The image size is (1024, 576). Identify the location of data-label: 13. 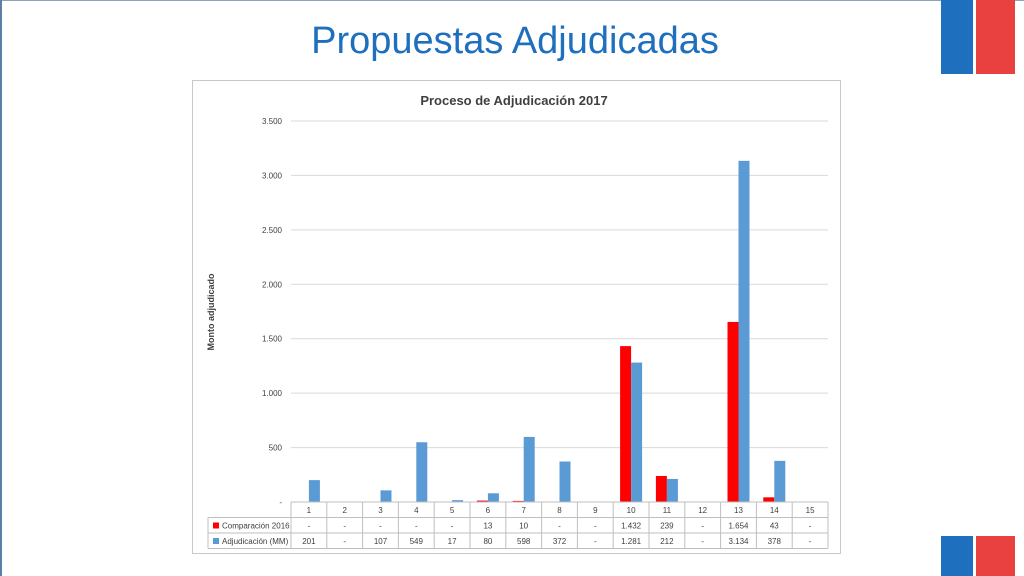
(487, 526).